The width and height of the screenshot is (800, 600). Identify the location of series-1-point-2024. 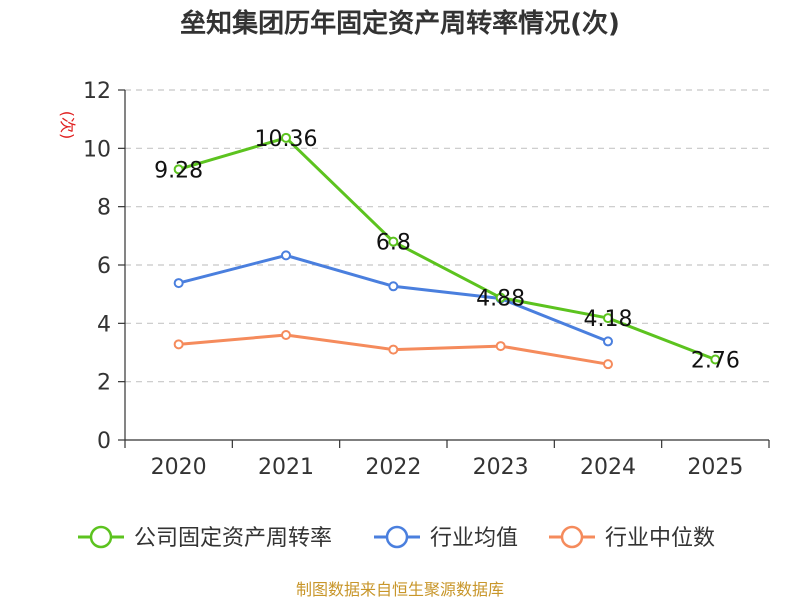
(608, 341).